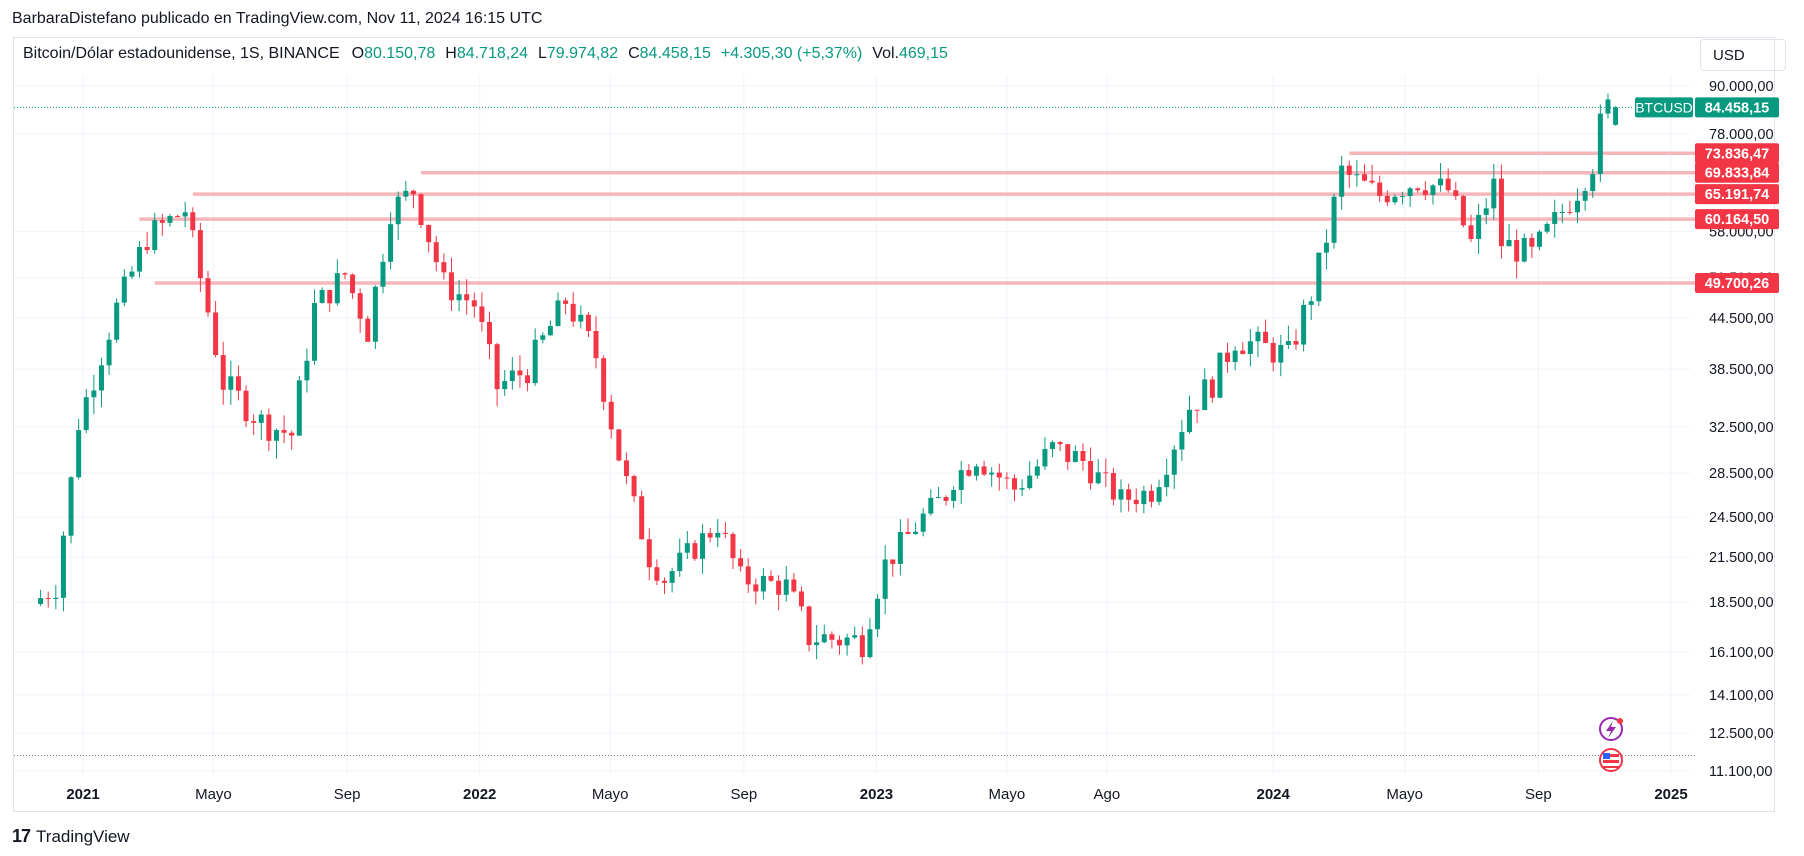 This screenshot has width=1804, height=856. What do you see at coordinates (1737, 174) in the screenshot?
I see `level-tag: 69.833,84` at bounding box center [1737, 174].